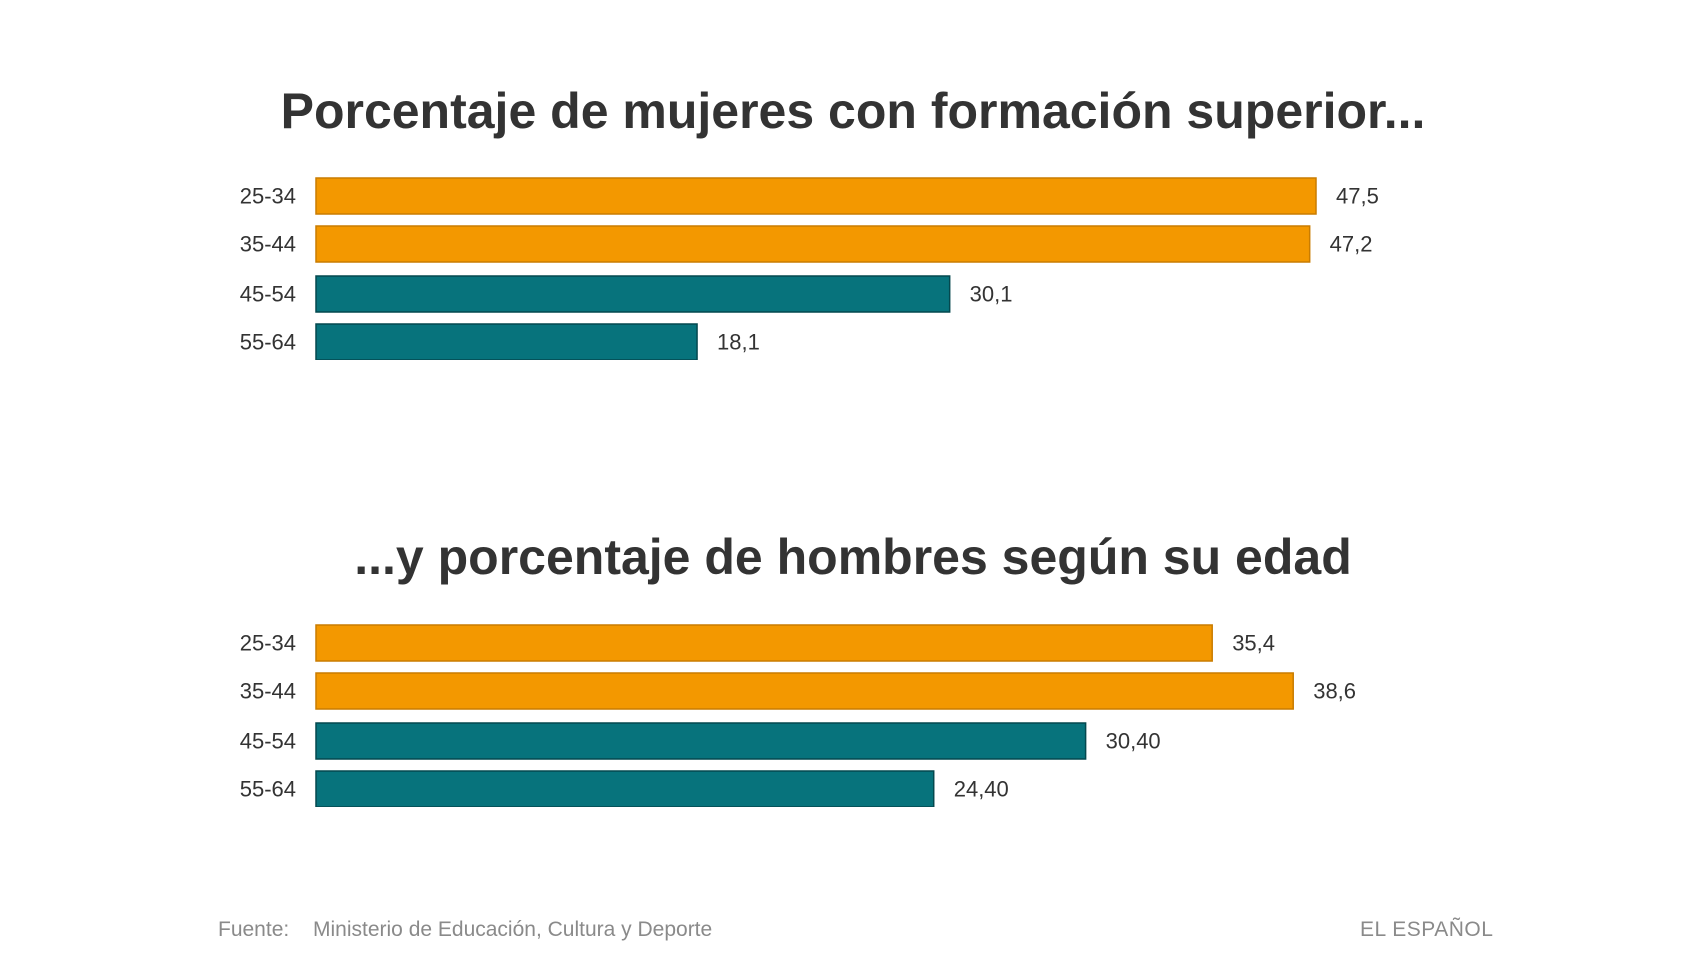 Image resolution: width=1706 pixels, height=960 pixels. I want to click on value-label: 30,1, so click(991, 294).